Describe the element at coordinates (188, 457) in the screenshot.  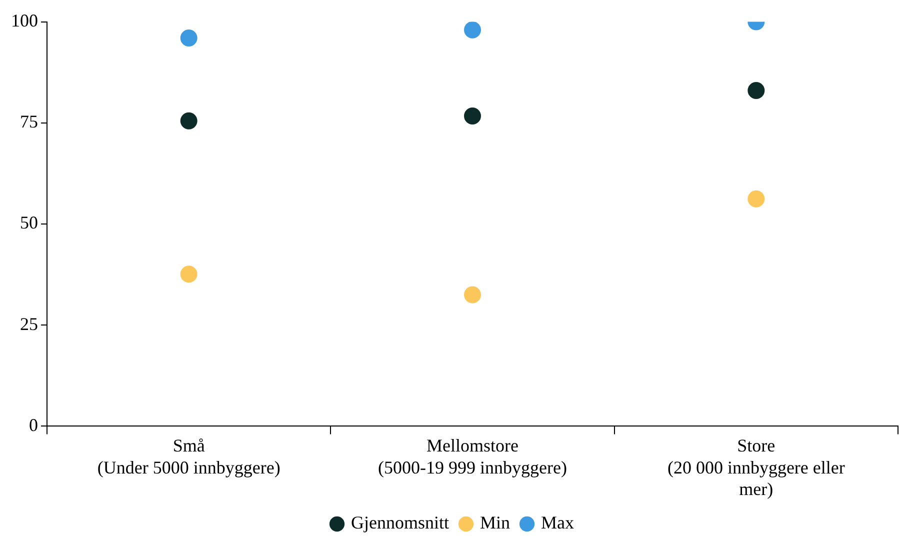
I see `x-tick-label: Små (Under 5000 innbyggere)` at that location.